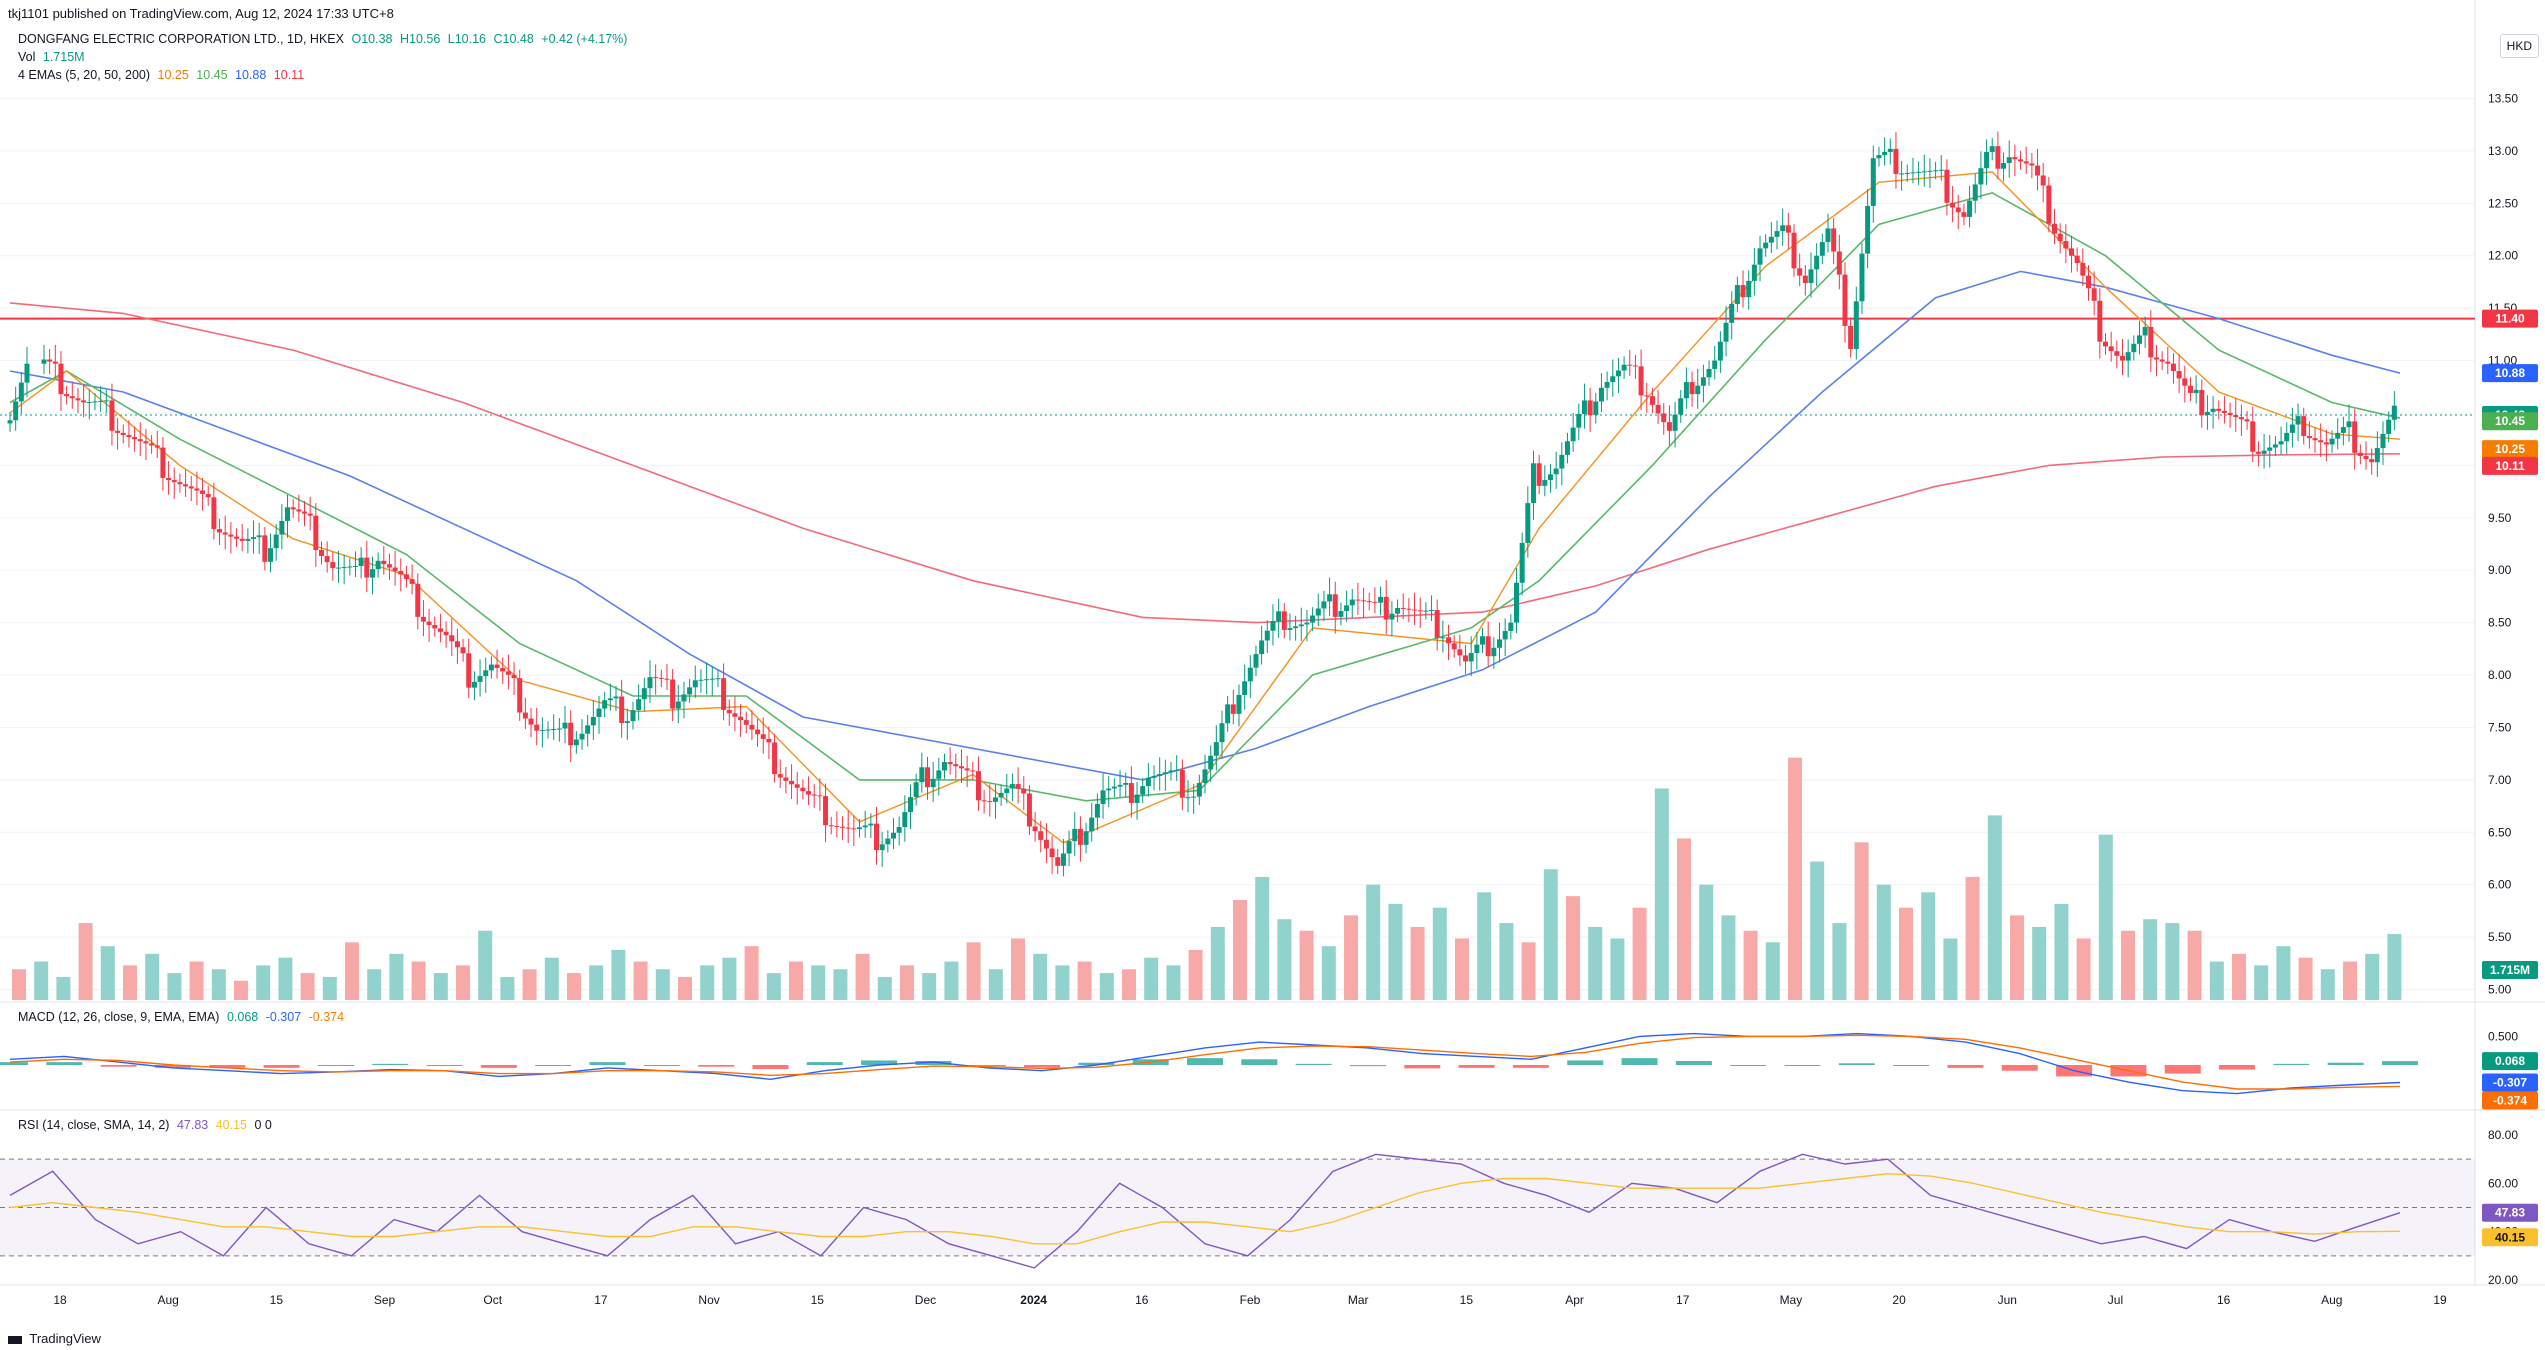 This screenshot has width=2545, height=1350. What do you see at coordinates (1033, 1300) in the screenshot?
I see `time-tick-label: 2024` at bounding box center [1033, 1300].